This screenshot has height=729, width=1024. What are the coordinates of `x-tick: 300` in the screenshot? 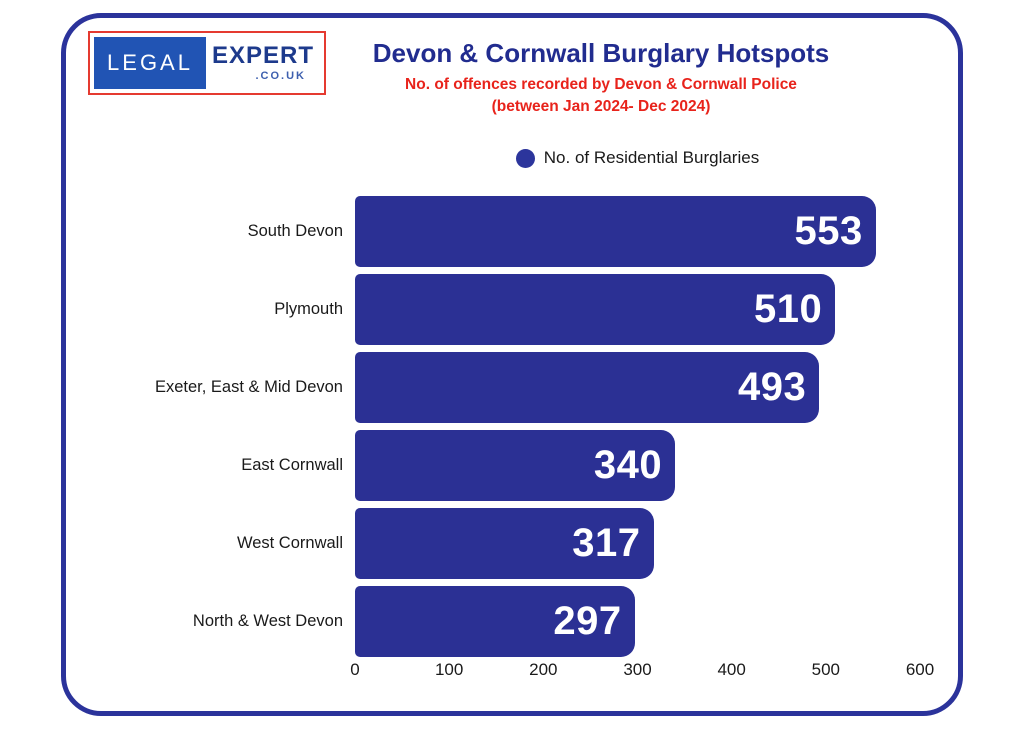 It's located at (637, 669).